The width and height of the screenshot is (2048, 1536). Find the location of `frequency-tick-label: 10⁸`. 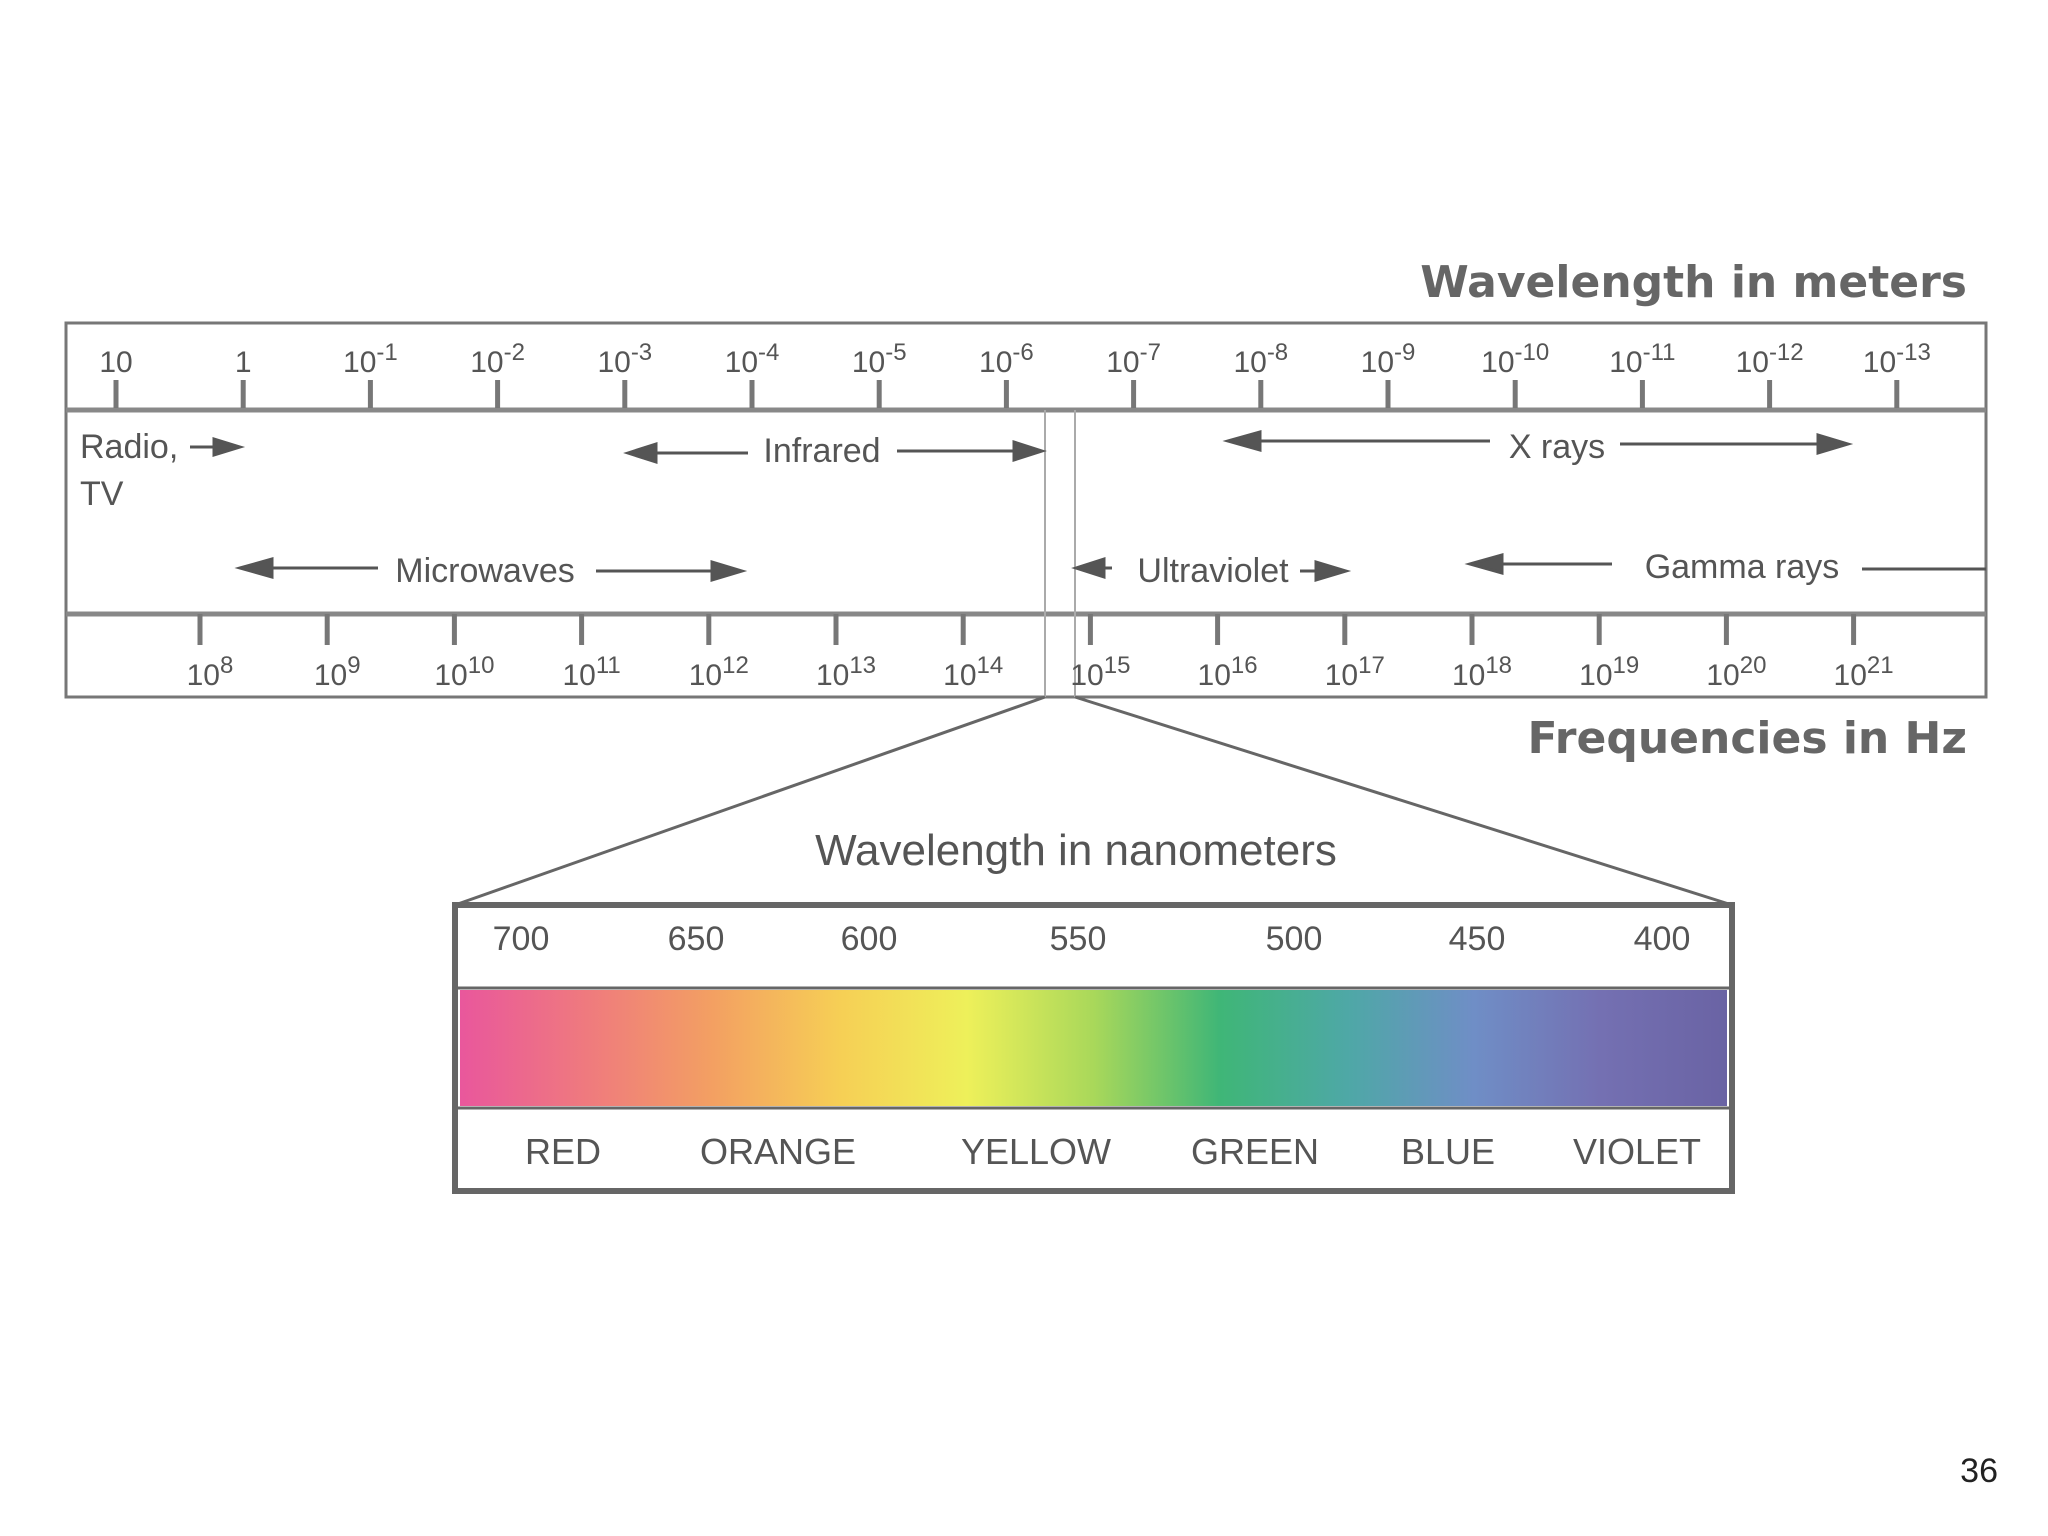

frequency-tick-label: 10⁸ is located at coordinates (210, 672).